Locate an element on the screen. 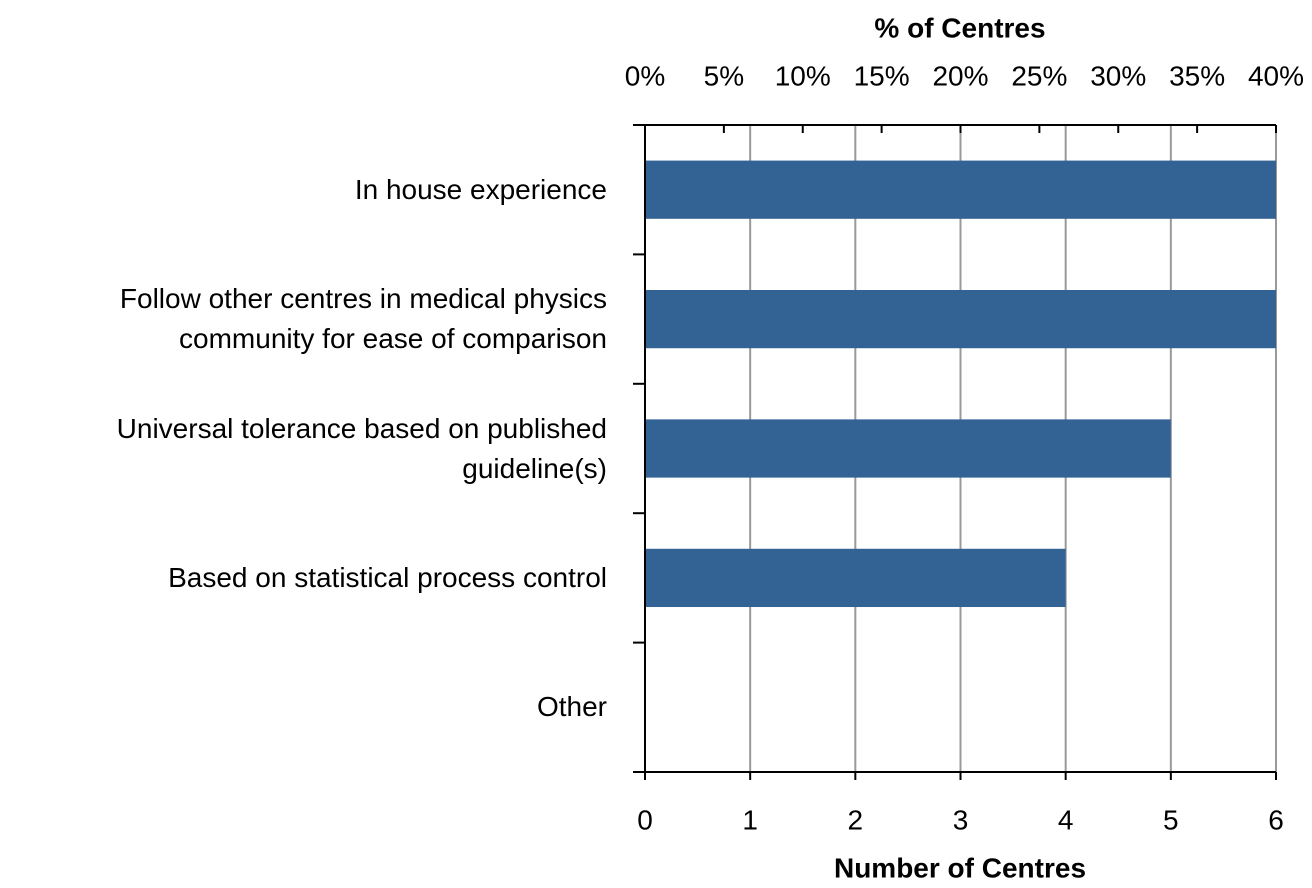 This screenshot has width=1312, height=888. x2-tick-label: 40% is located at coordinates (1276, 75).